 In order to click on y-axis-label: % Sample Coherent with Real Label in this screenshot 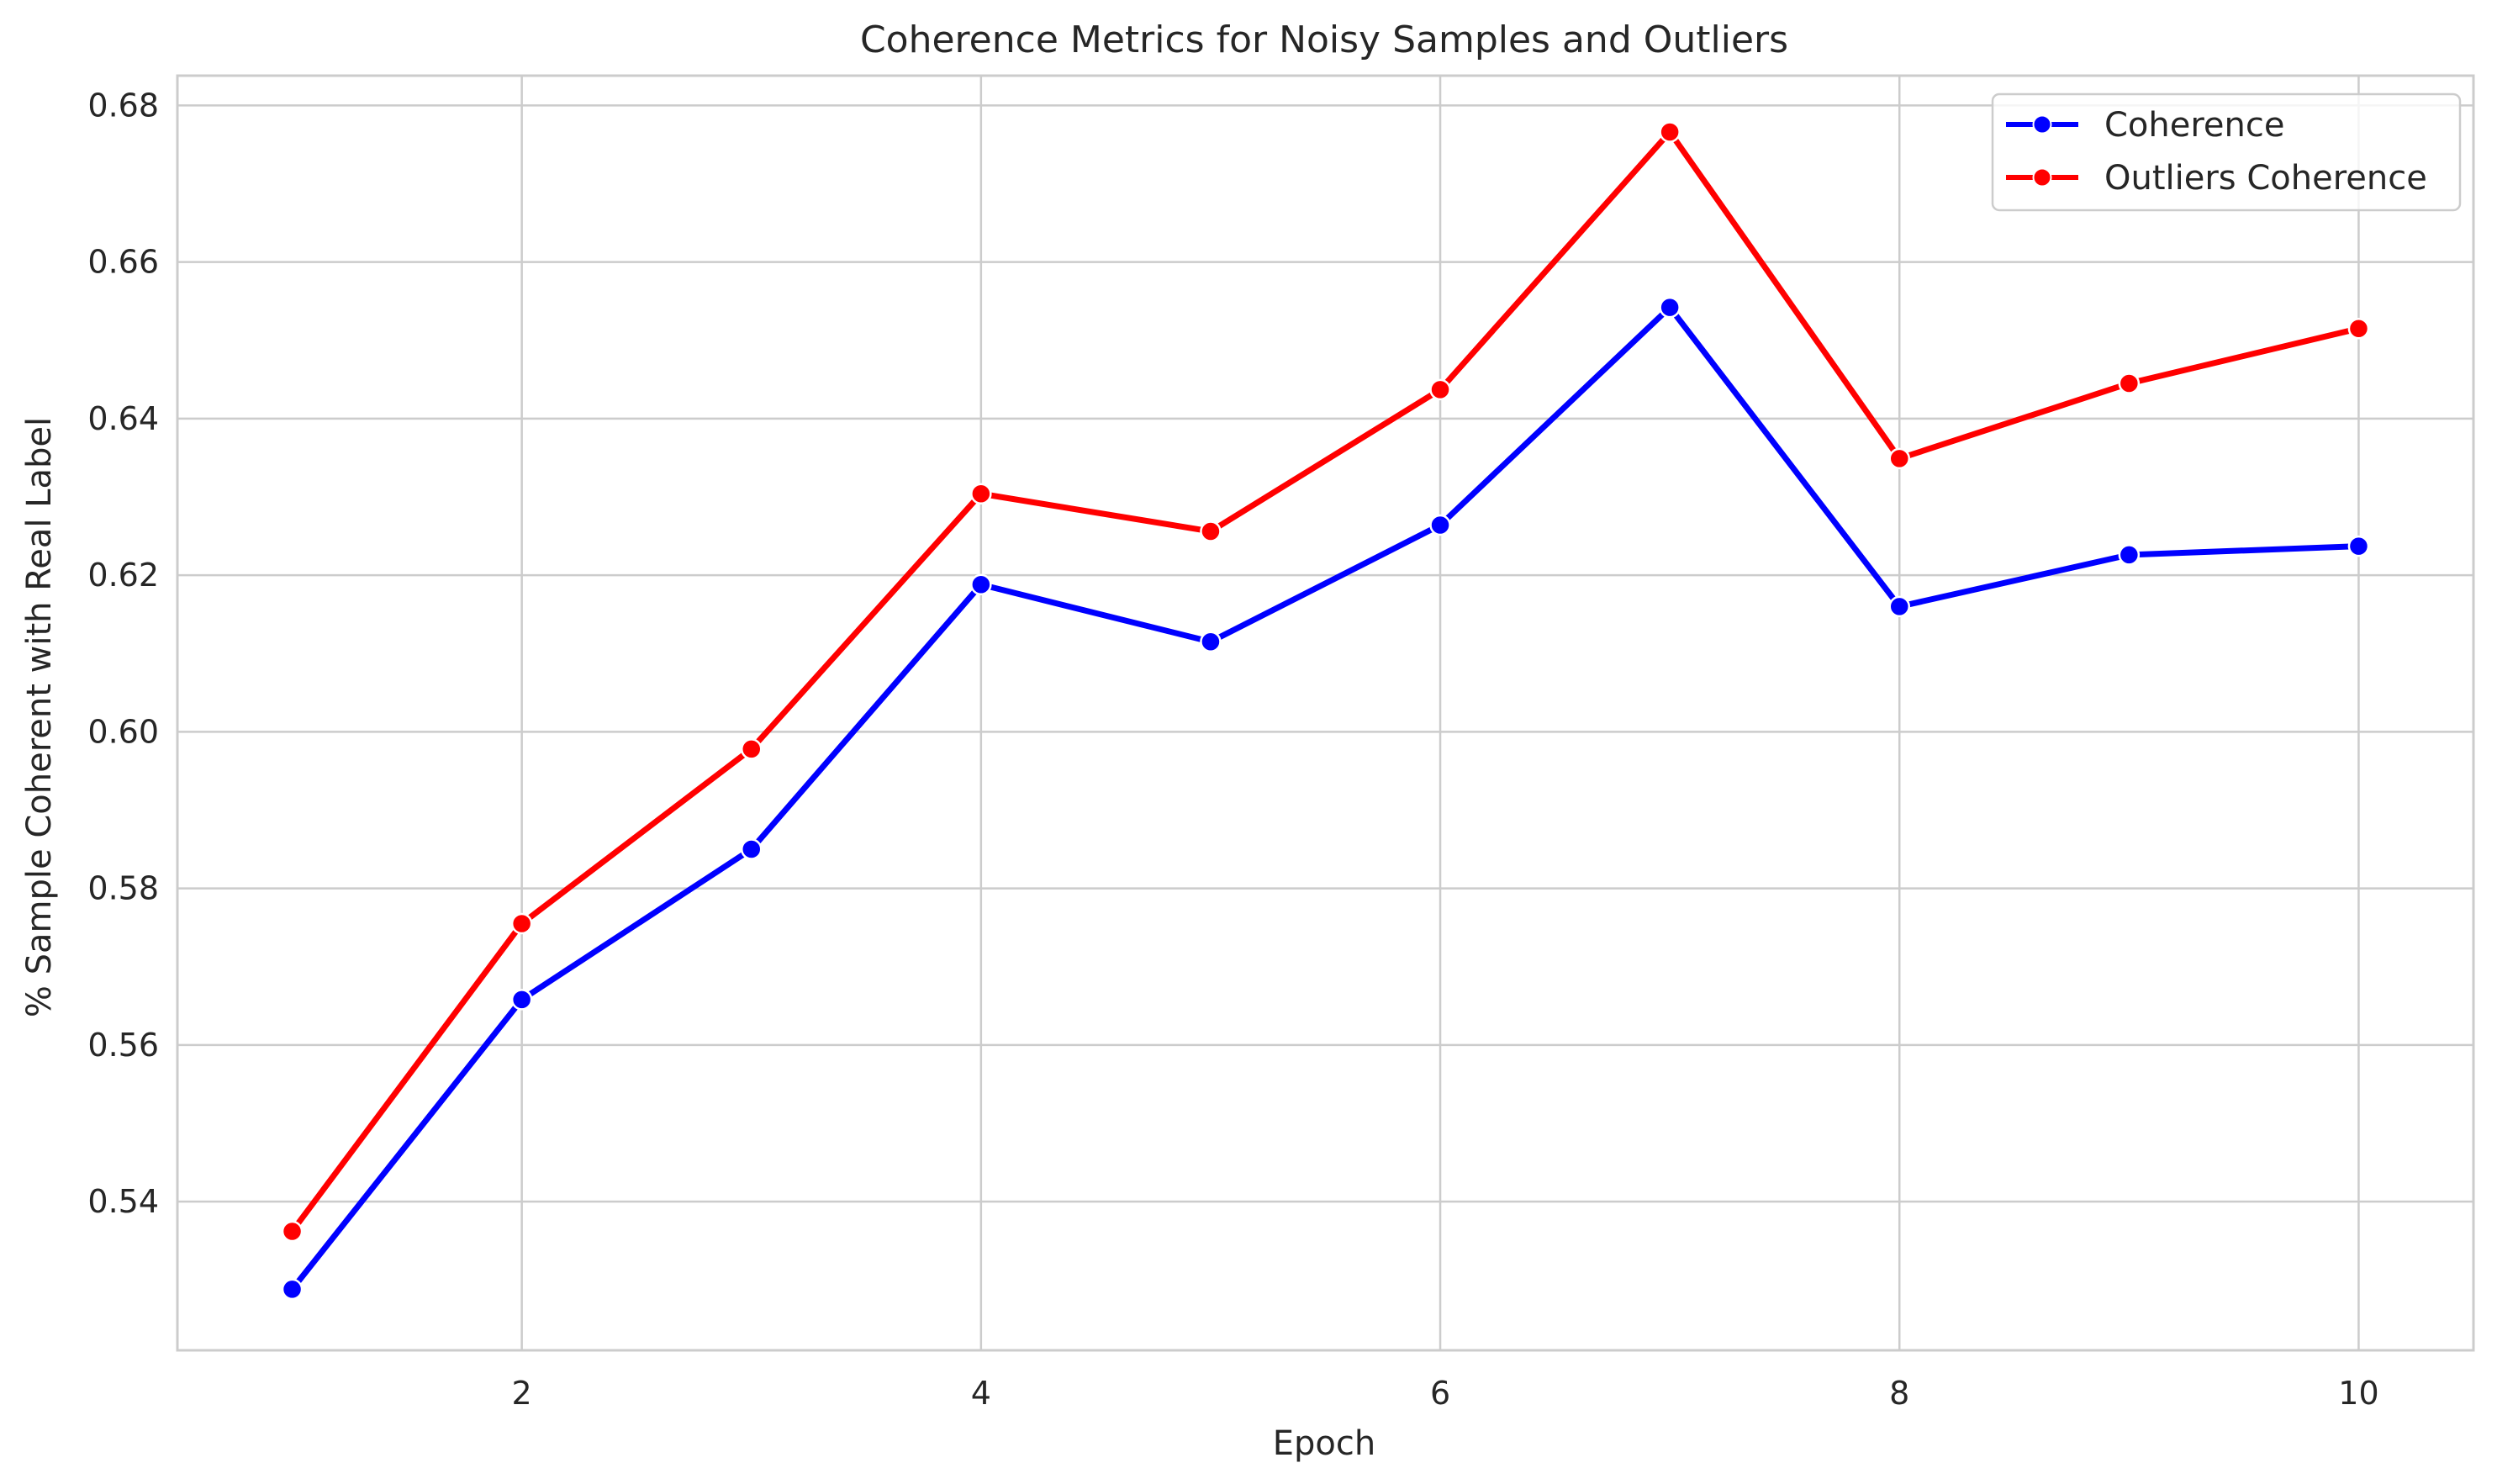, I will do `click(39, 717)`.